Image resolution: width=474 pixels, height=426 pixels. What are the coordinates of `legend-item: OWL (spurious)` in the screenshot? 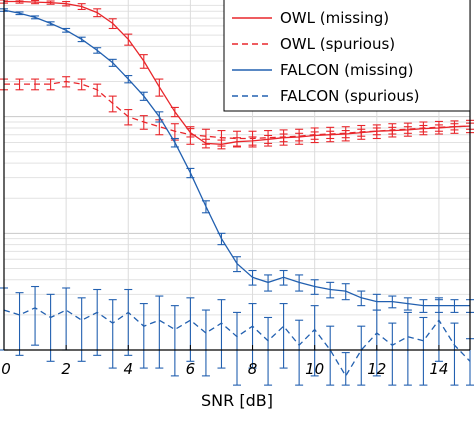 It's located at (313, 44).